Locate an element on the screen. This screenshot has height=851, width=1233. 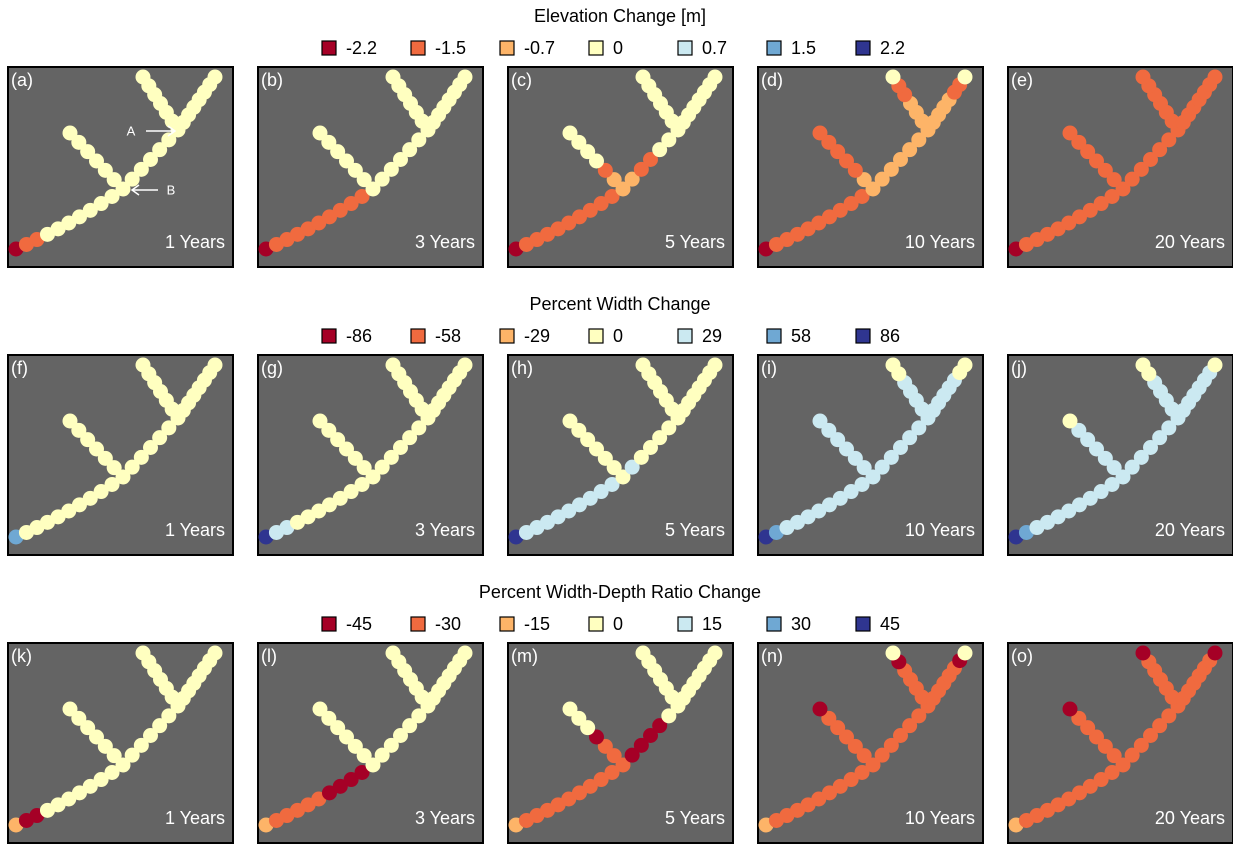
panel-label: (j) is located at coordinates (1019, 368).